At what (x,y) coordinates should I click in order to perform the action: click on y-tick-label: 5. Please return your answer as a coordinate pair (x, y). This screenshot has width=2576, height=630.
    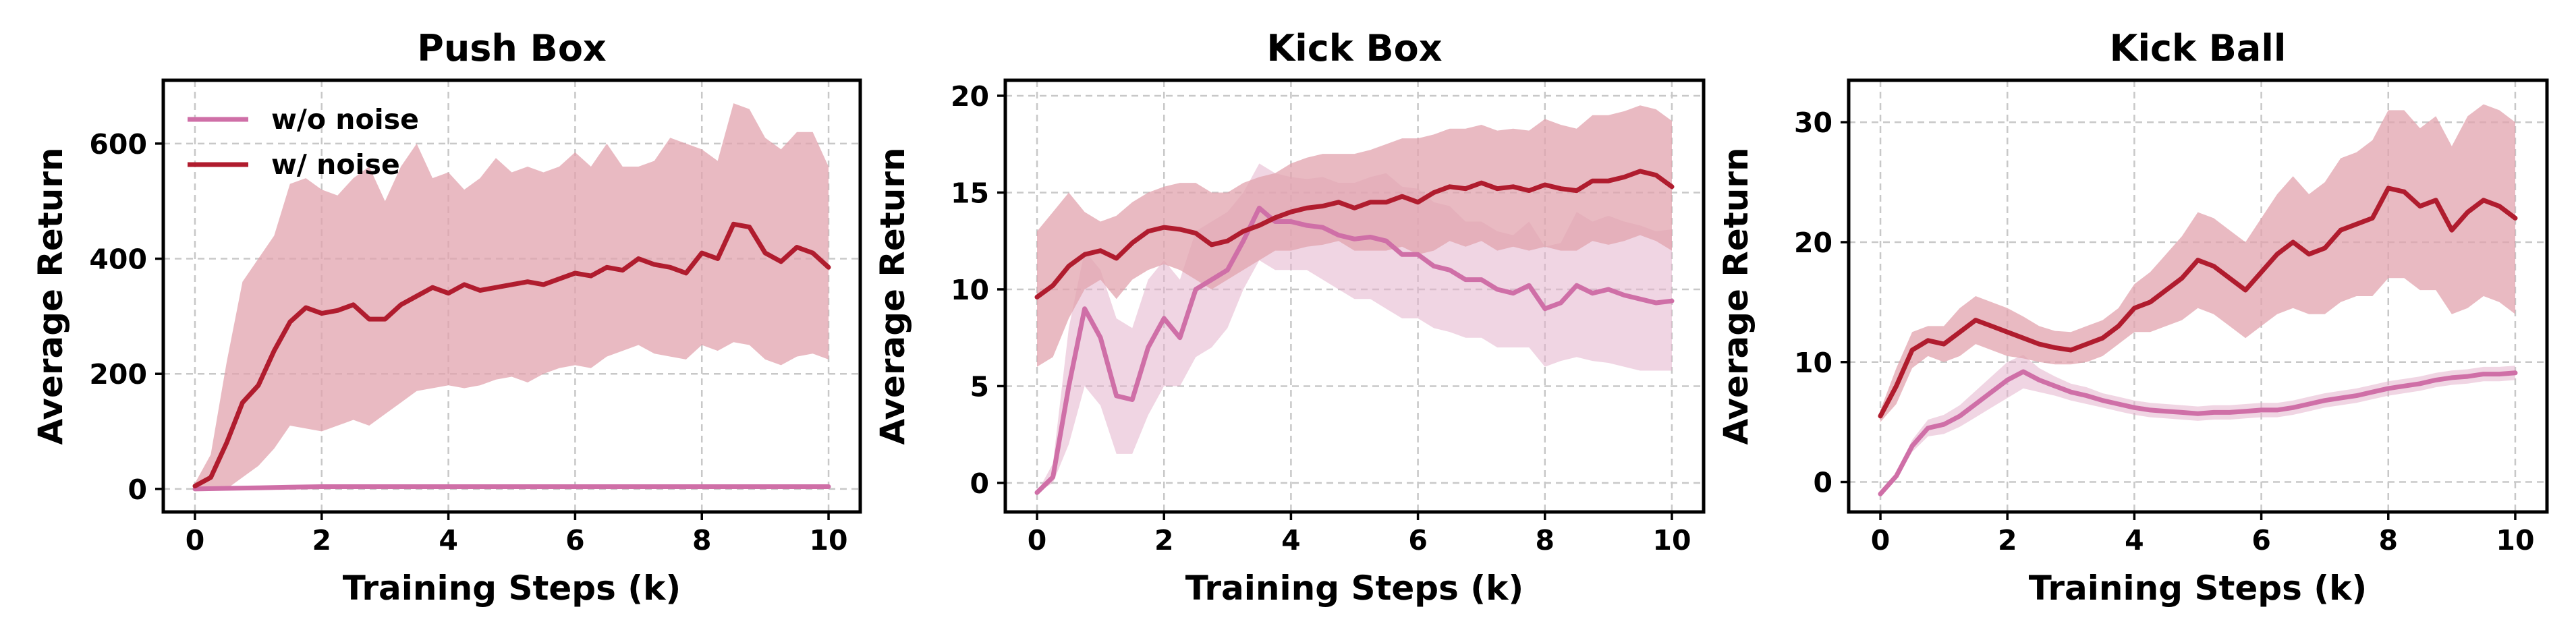
    Looking at the image, I should click on (979, 386).